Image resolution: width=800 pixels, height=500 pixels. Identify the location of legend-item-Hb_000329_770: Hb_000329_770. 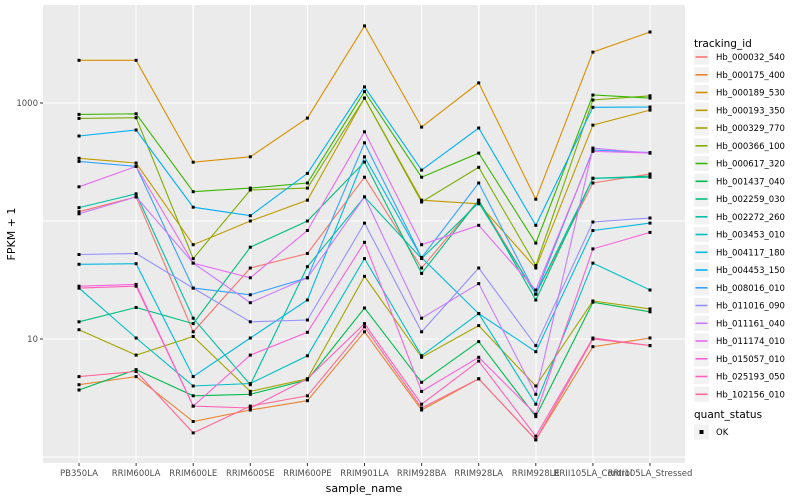
(739, 128).